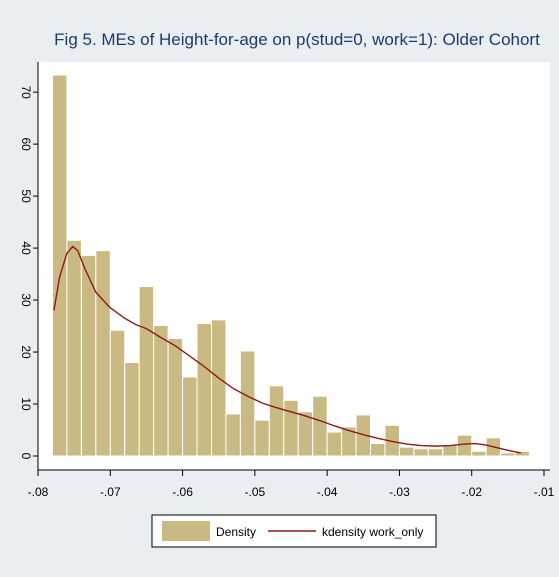 The width and height of the screenshot is (559, 577). Describe the element at coordinates (186, 531) in the screenshot. I see `legend-density-swatch` at that location.